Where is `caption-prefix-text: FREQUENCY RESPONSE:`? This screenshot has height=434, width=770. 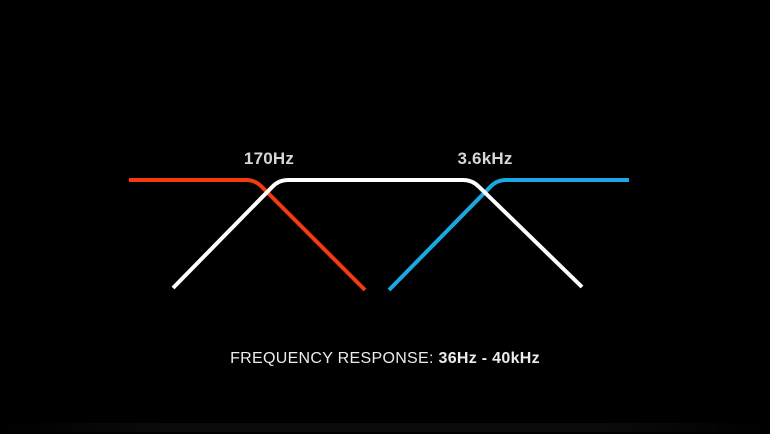
caption-prefix-text: FREQUENCY RESPONSE: is located at coordinates (334, 358).